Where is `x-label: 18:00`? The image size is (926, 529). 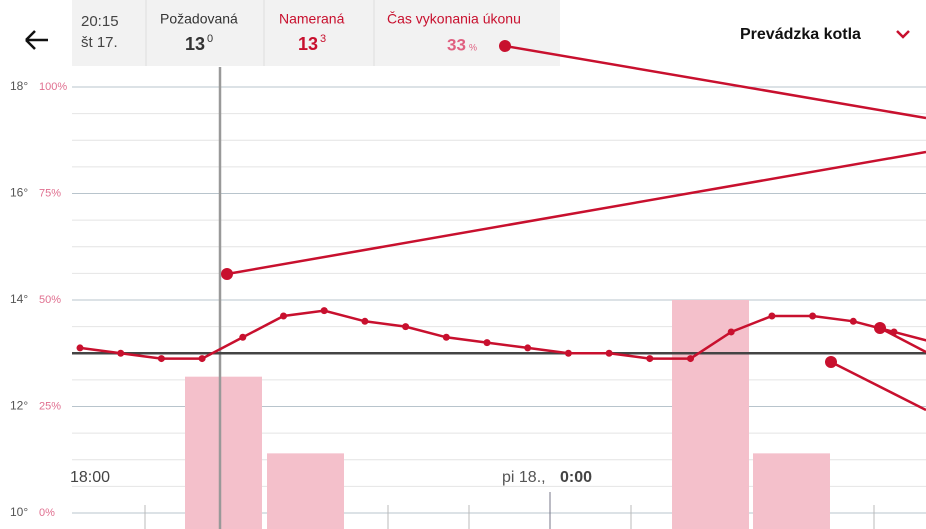 x-label: 18:00 is located at coordinates (90, 477).